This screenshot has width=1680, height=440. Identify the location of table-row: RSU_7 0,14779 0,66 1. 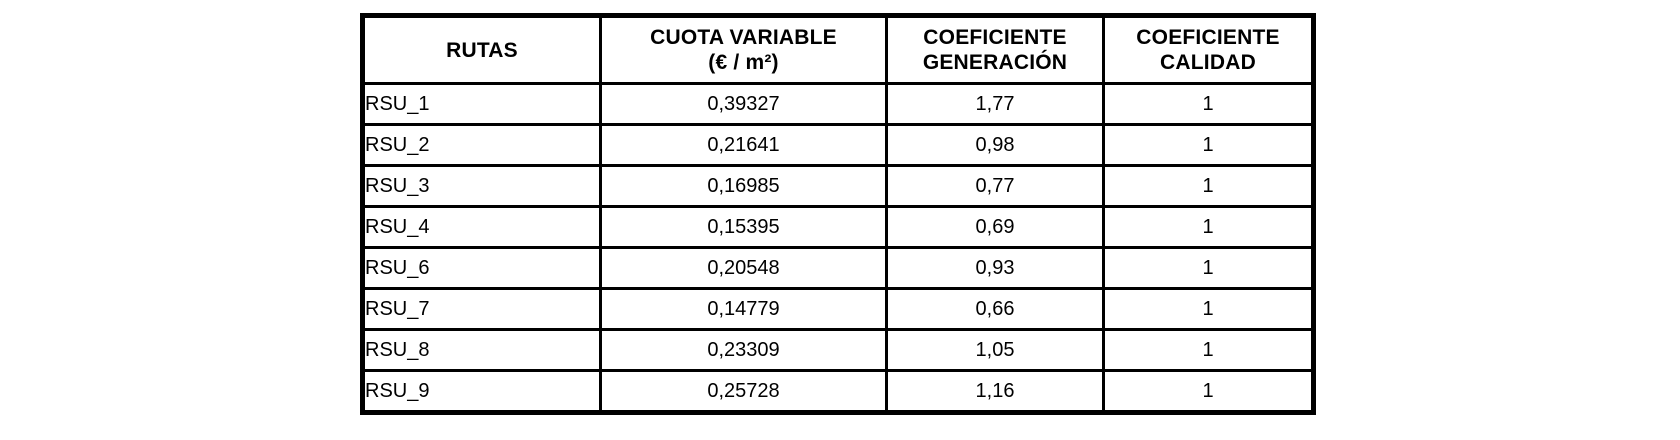
(838, 309).